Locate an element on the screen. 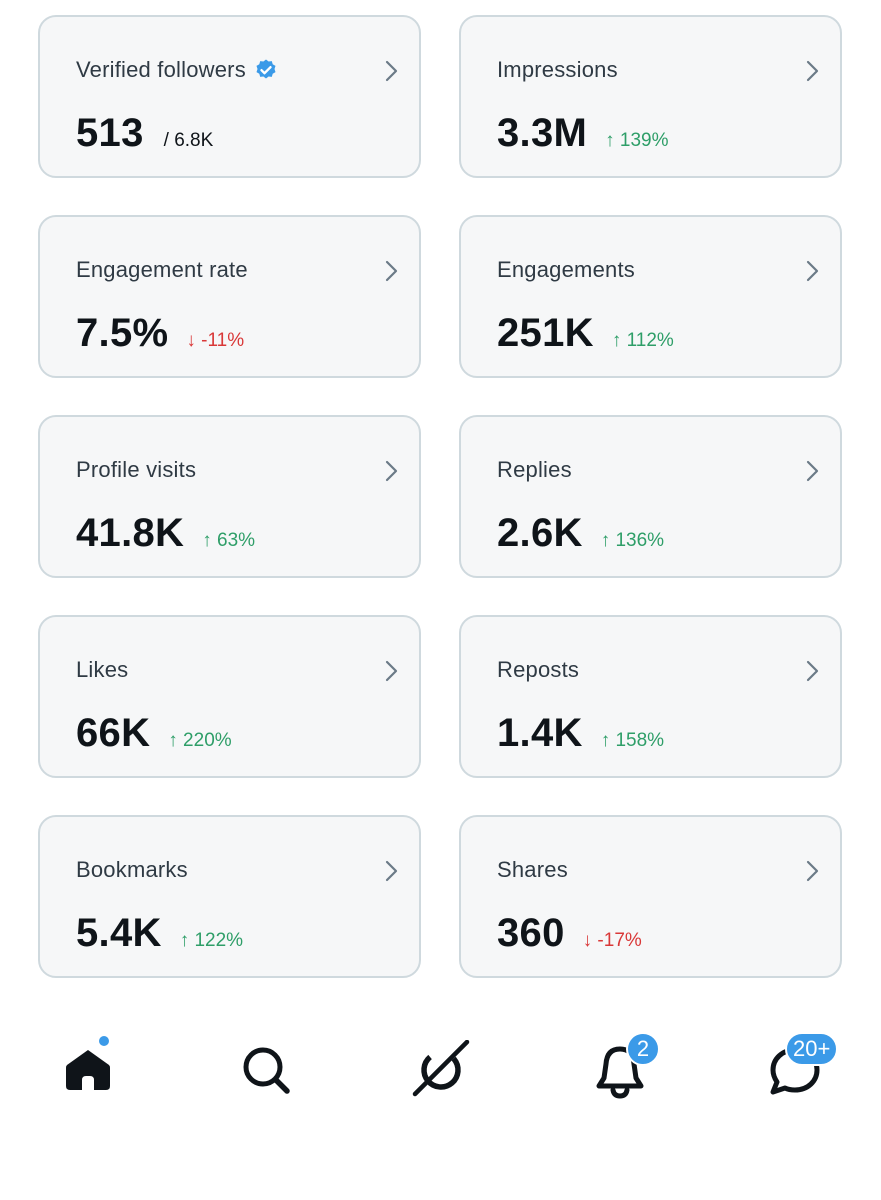 The width and height of the screenshot is (881, 1200). metric-change: ↑ 122% is located at coordinates (211, 940).